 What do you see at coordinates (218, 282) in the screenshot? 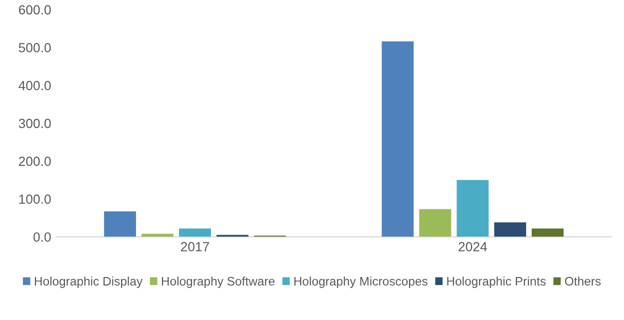
I see `legend-label: Holography Software` at bounding box center [218, 282].